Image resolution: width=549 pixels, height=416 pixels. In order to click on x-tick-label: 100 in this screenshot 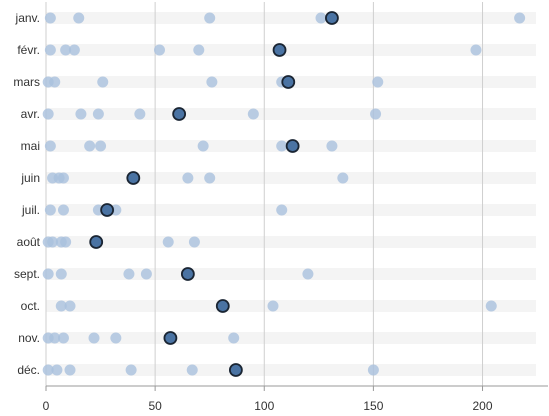, I will do `click(264, 406)`.